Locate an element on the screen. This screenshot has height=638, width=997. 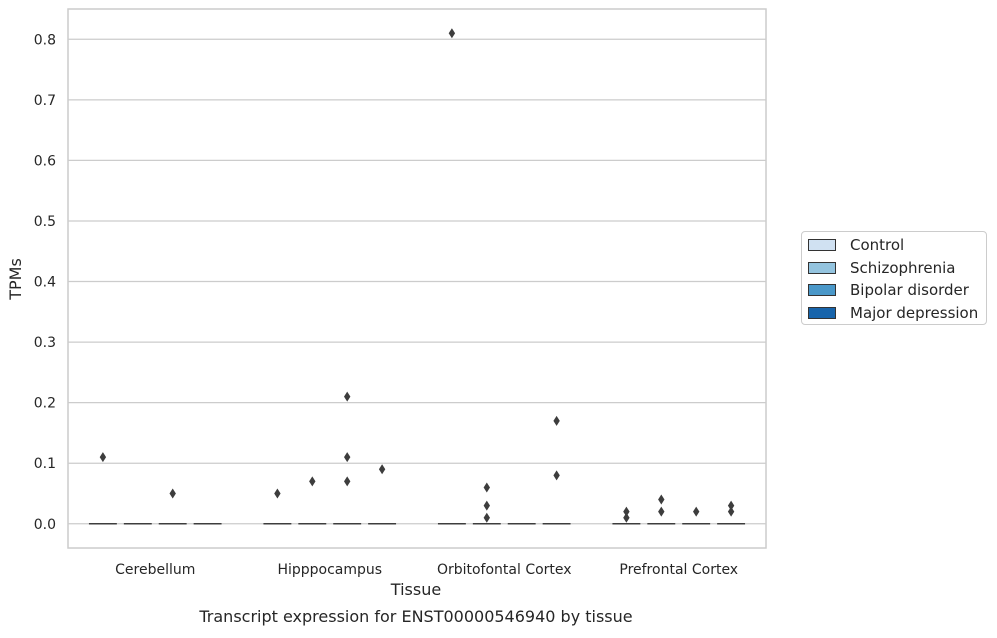
legend-item: Schizophrenia is located at coordinates (881, 268).